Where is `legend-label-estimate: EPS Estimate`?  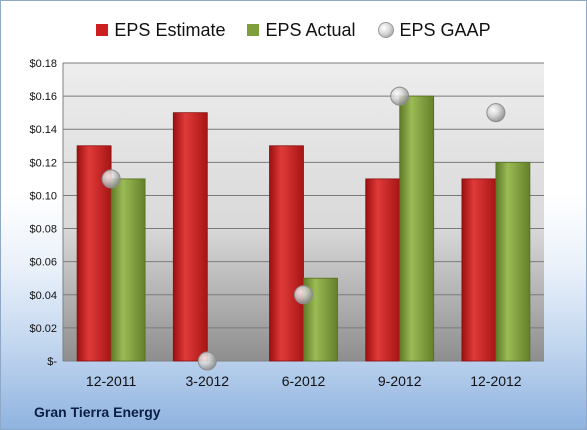 legend-label-estimate: EPS Estimate is located at coordinates (170, 29).